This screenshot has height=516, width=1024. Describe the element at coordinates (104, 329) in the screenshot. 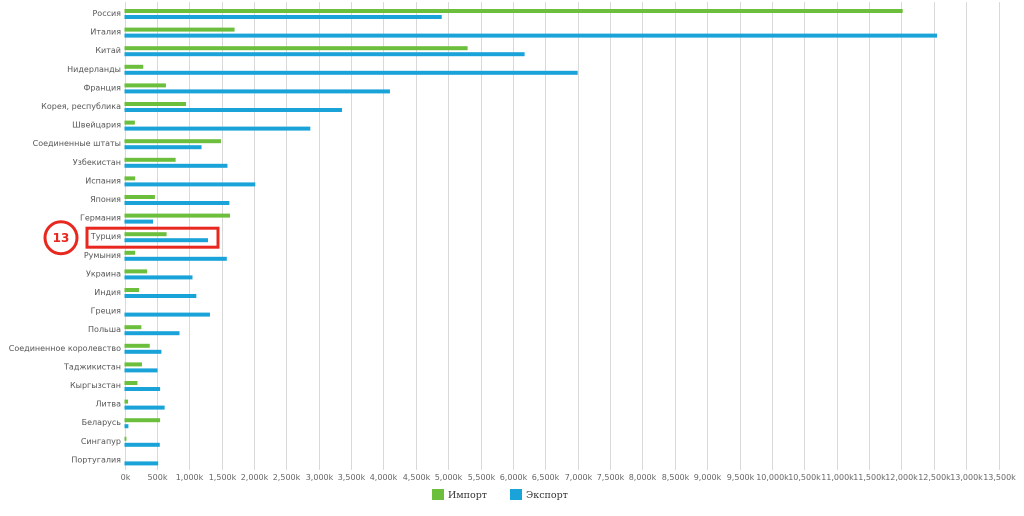

I see `category-label: Польша` at that location.